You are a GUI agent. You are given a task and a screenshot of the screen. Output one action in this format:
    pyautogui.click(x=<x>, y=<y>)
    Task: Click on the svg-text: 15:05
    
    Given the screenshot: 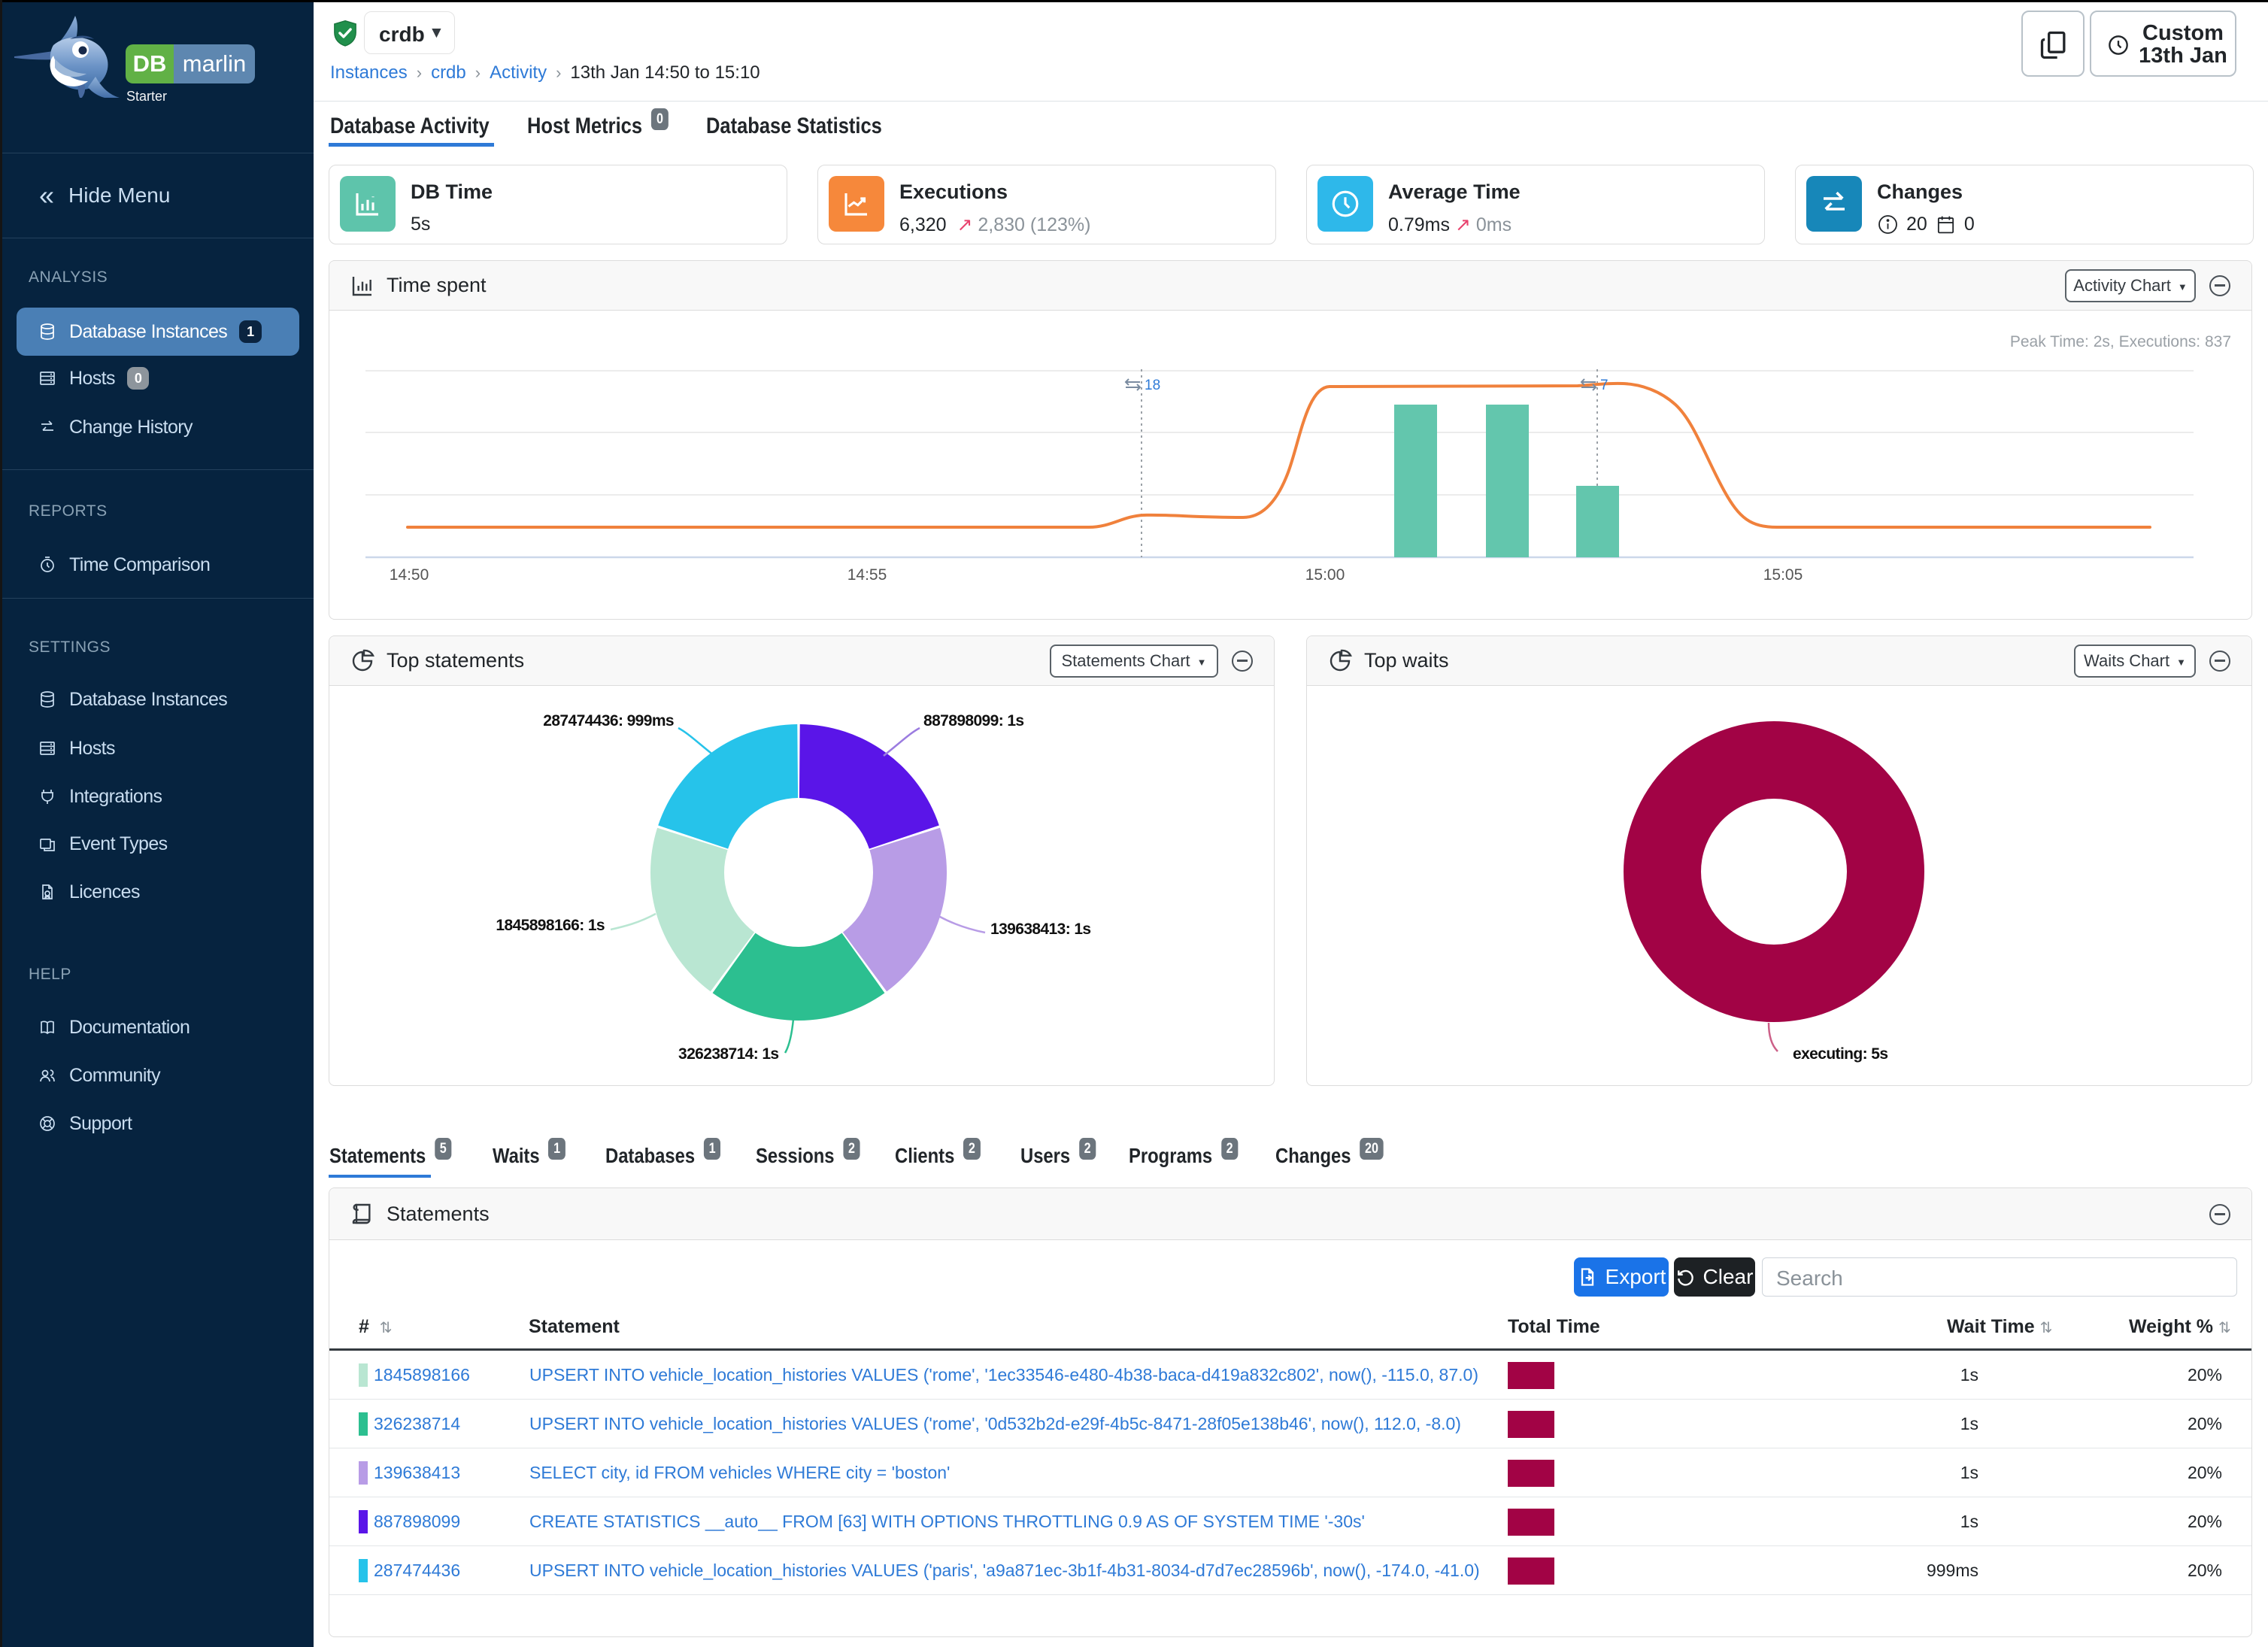 What is the action you would take?
    pyautogui.click(x=1783, y=575)
    